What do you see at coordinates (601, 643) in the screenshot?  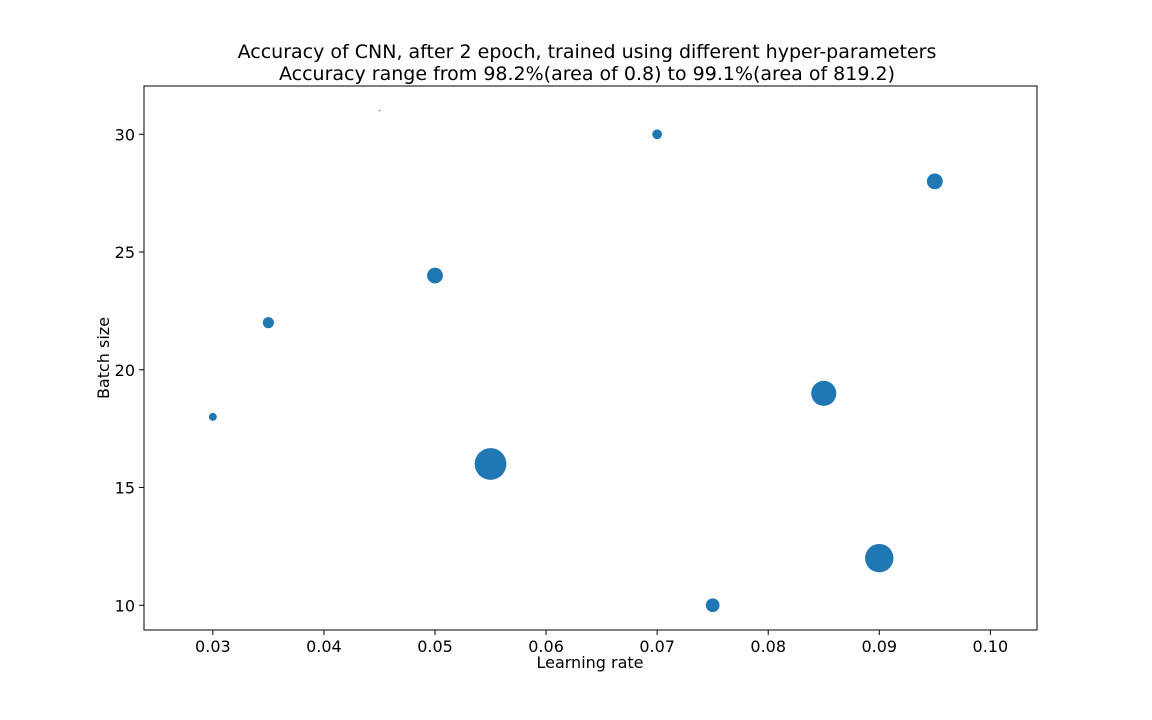 I see `x-axis: 0.03 0.04 0.05 0.06 0.07 0.08 0.09 0.10` at bounding box center [601, 643].